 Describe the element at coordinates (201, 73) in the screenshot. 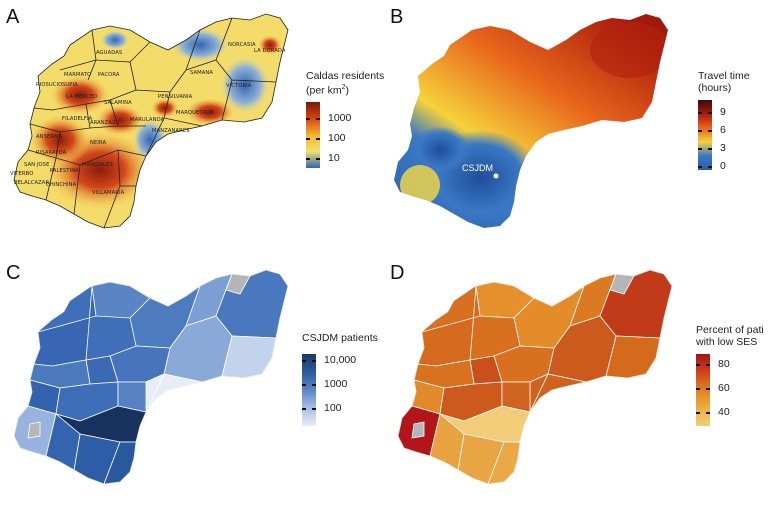

I see `label-samana: SAMANA` at that location.